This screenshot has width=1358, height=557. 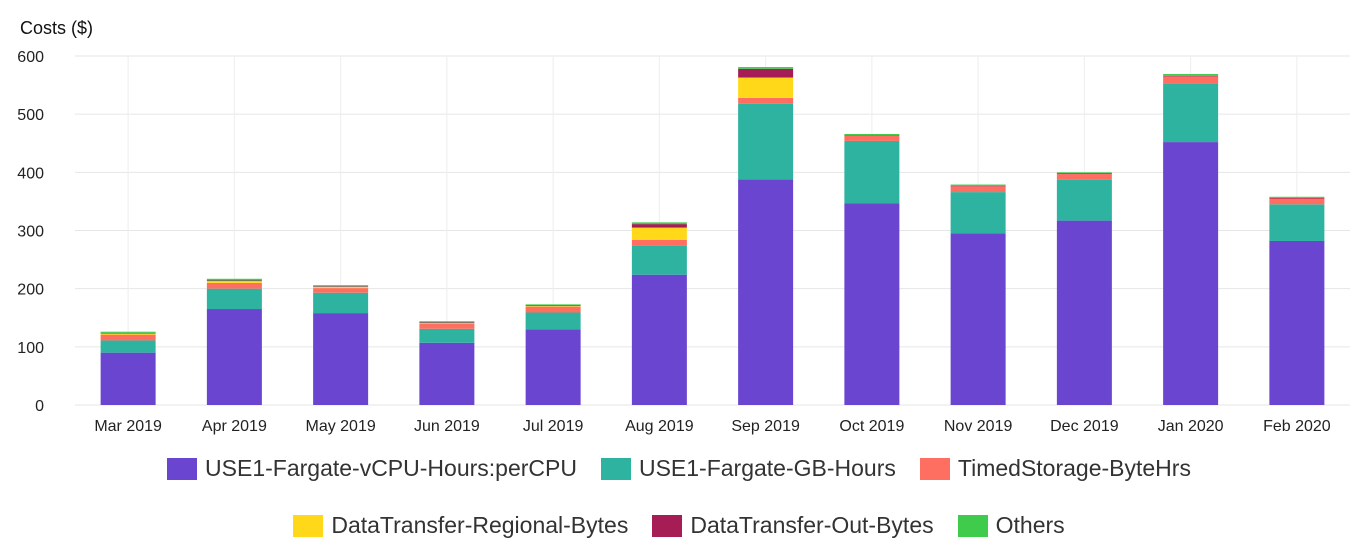 What do you see at coordinates (30, 232) in the screenshot?
I see `y-tick-label: 300` at bounding box center [30, 232].